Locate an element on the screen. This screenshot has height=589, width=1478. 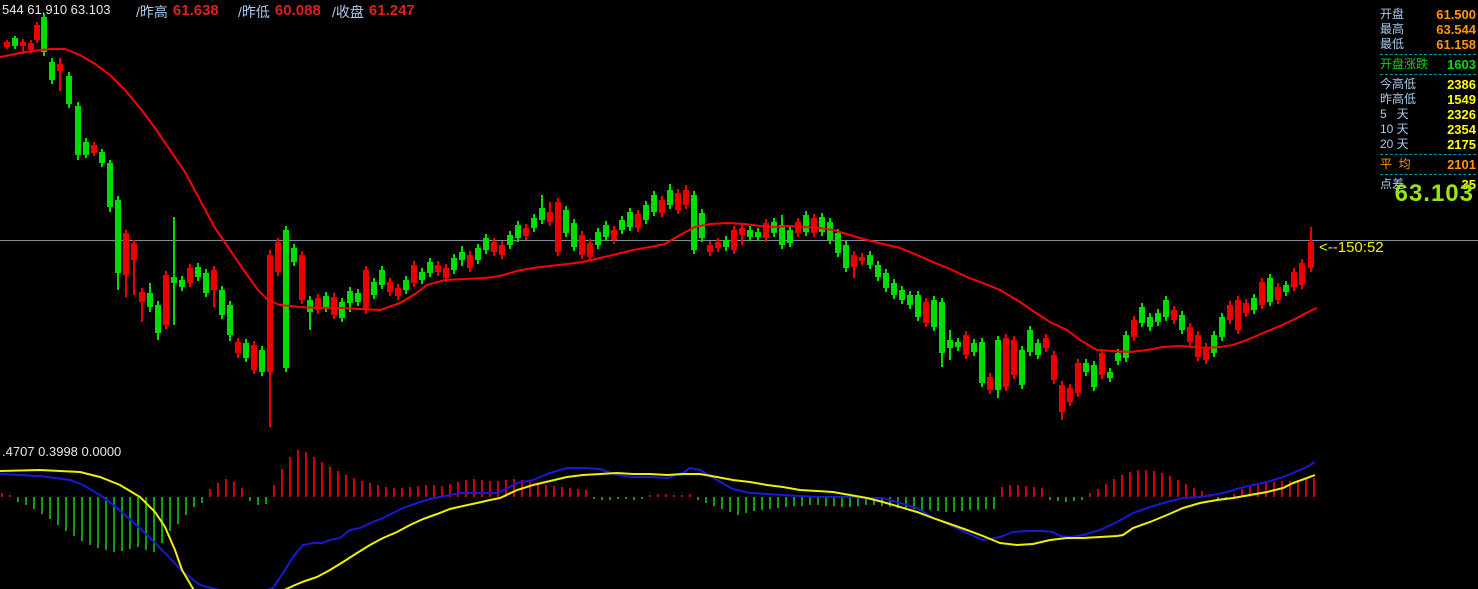
open-label: 开盘 is located at coordinates (1392, 14).